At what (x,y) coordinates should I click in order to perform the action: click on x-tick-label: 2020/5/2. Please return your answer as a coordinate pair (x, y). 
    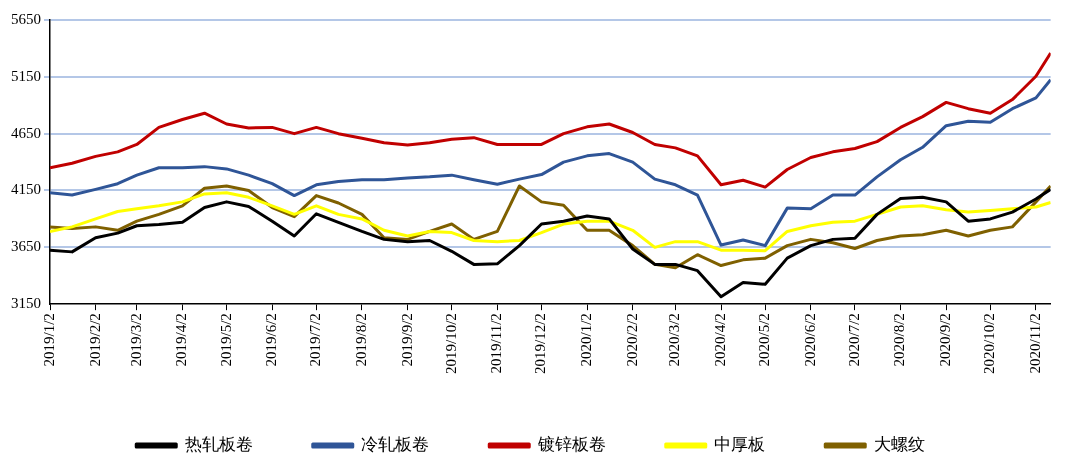
    Looking at the image, I should click on (764, 340).